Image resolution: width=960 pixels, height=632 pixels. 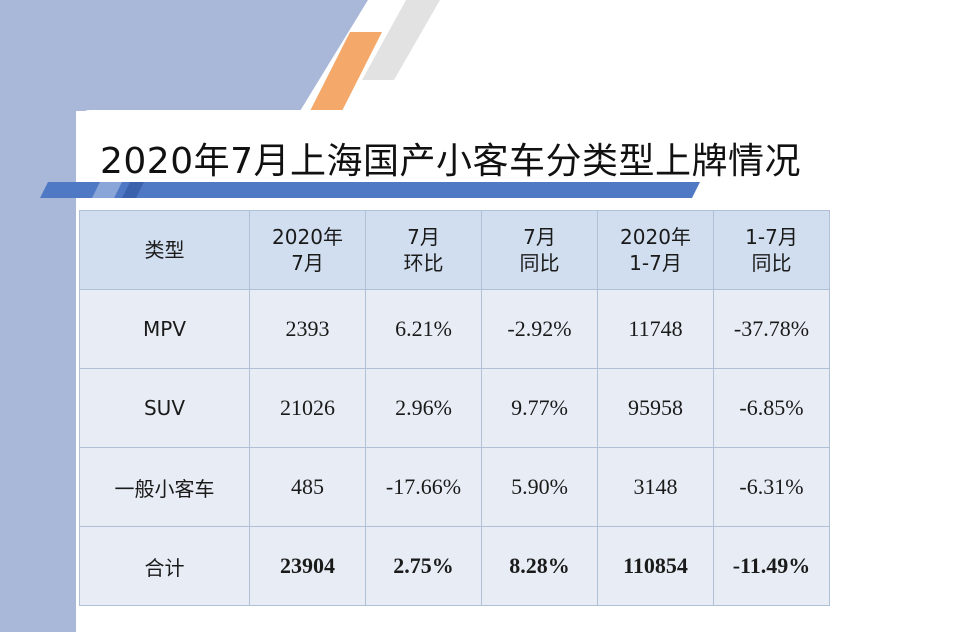 I want to click on table-row-total: 合计 23904 2.75% 8.28% 110854 -11.49%, so click(x=454, y=566).